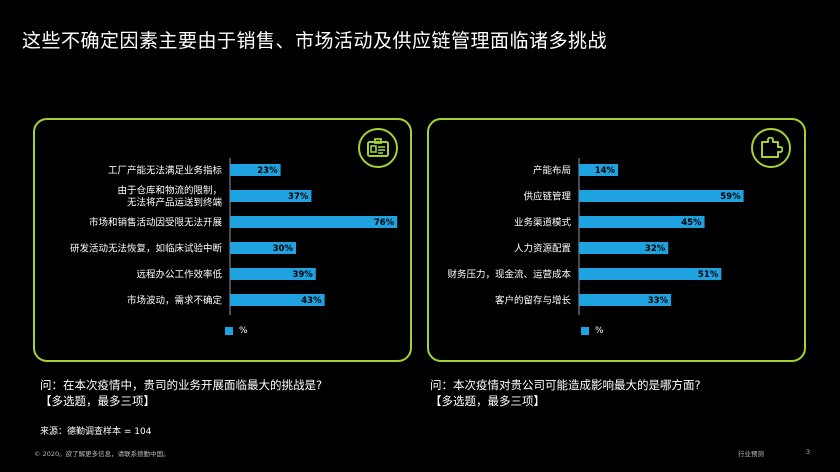  I want to click on category-label: 工厂产能无法满足业务指标, so click(165, 171).